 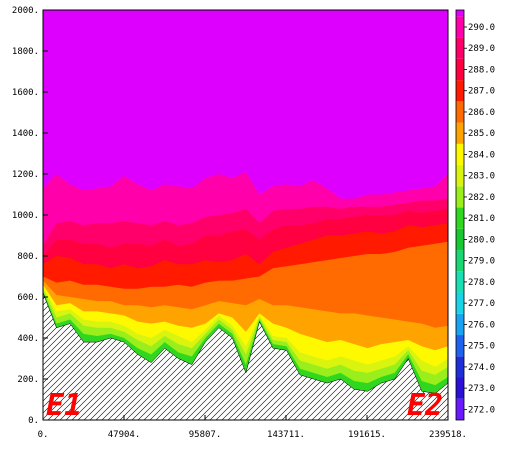 I want to click on colorbar-label: 273.0, so click(x=481, y=389).